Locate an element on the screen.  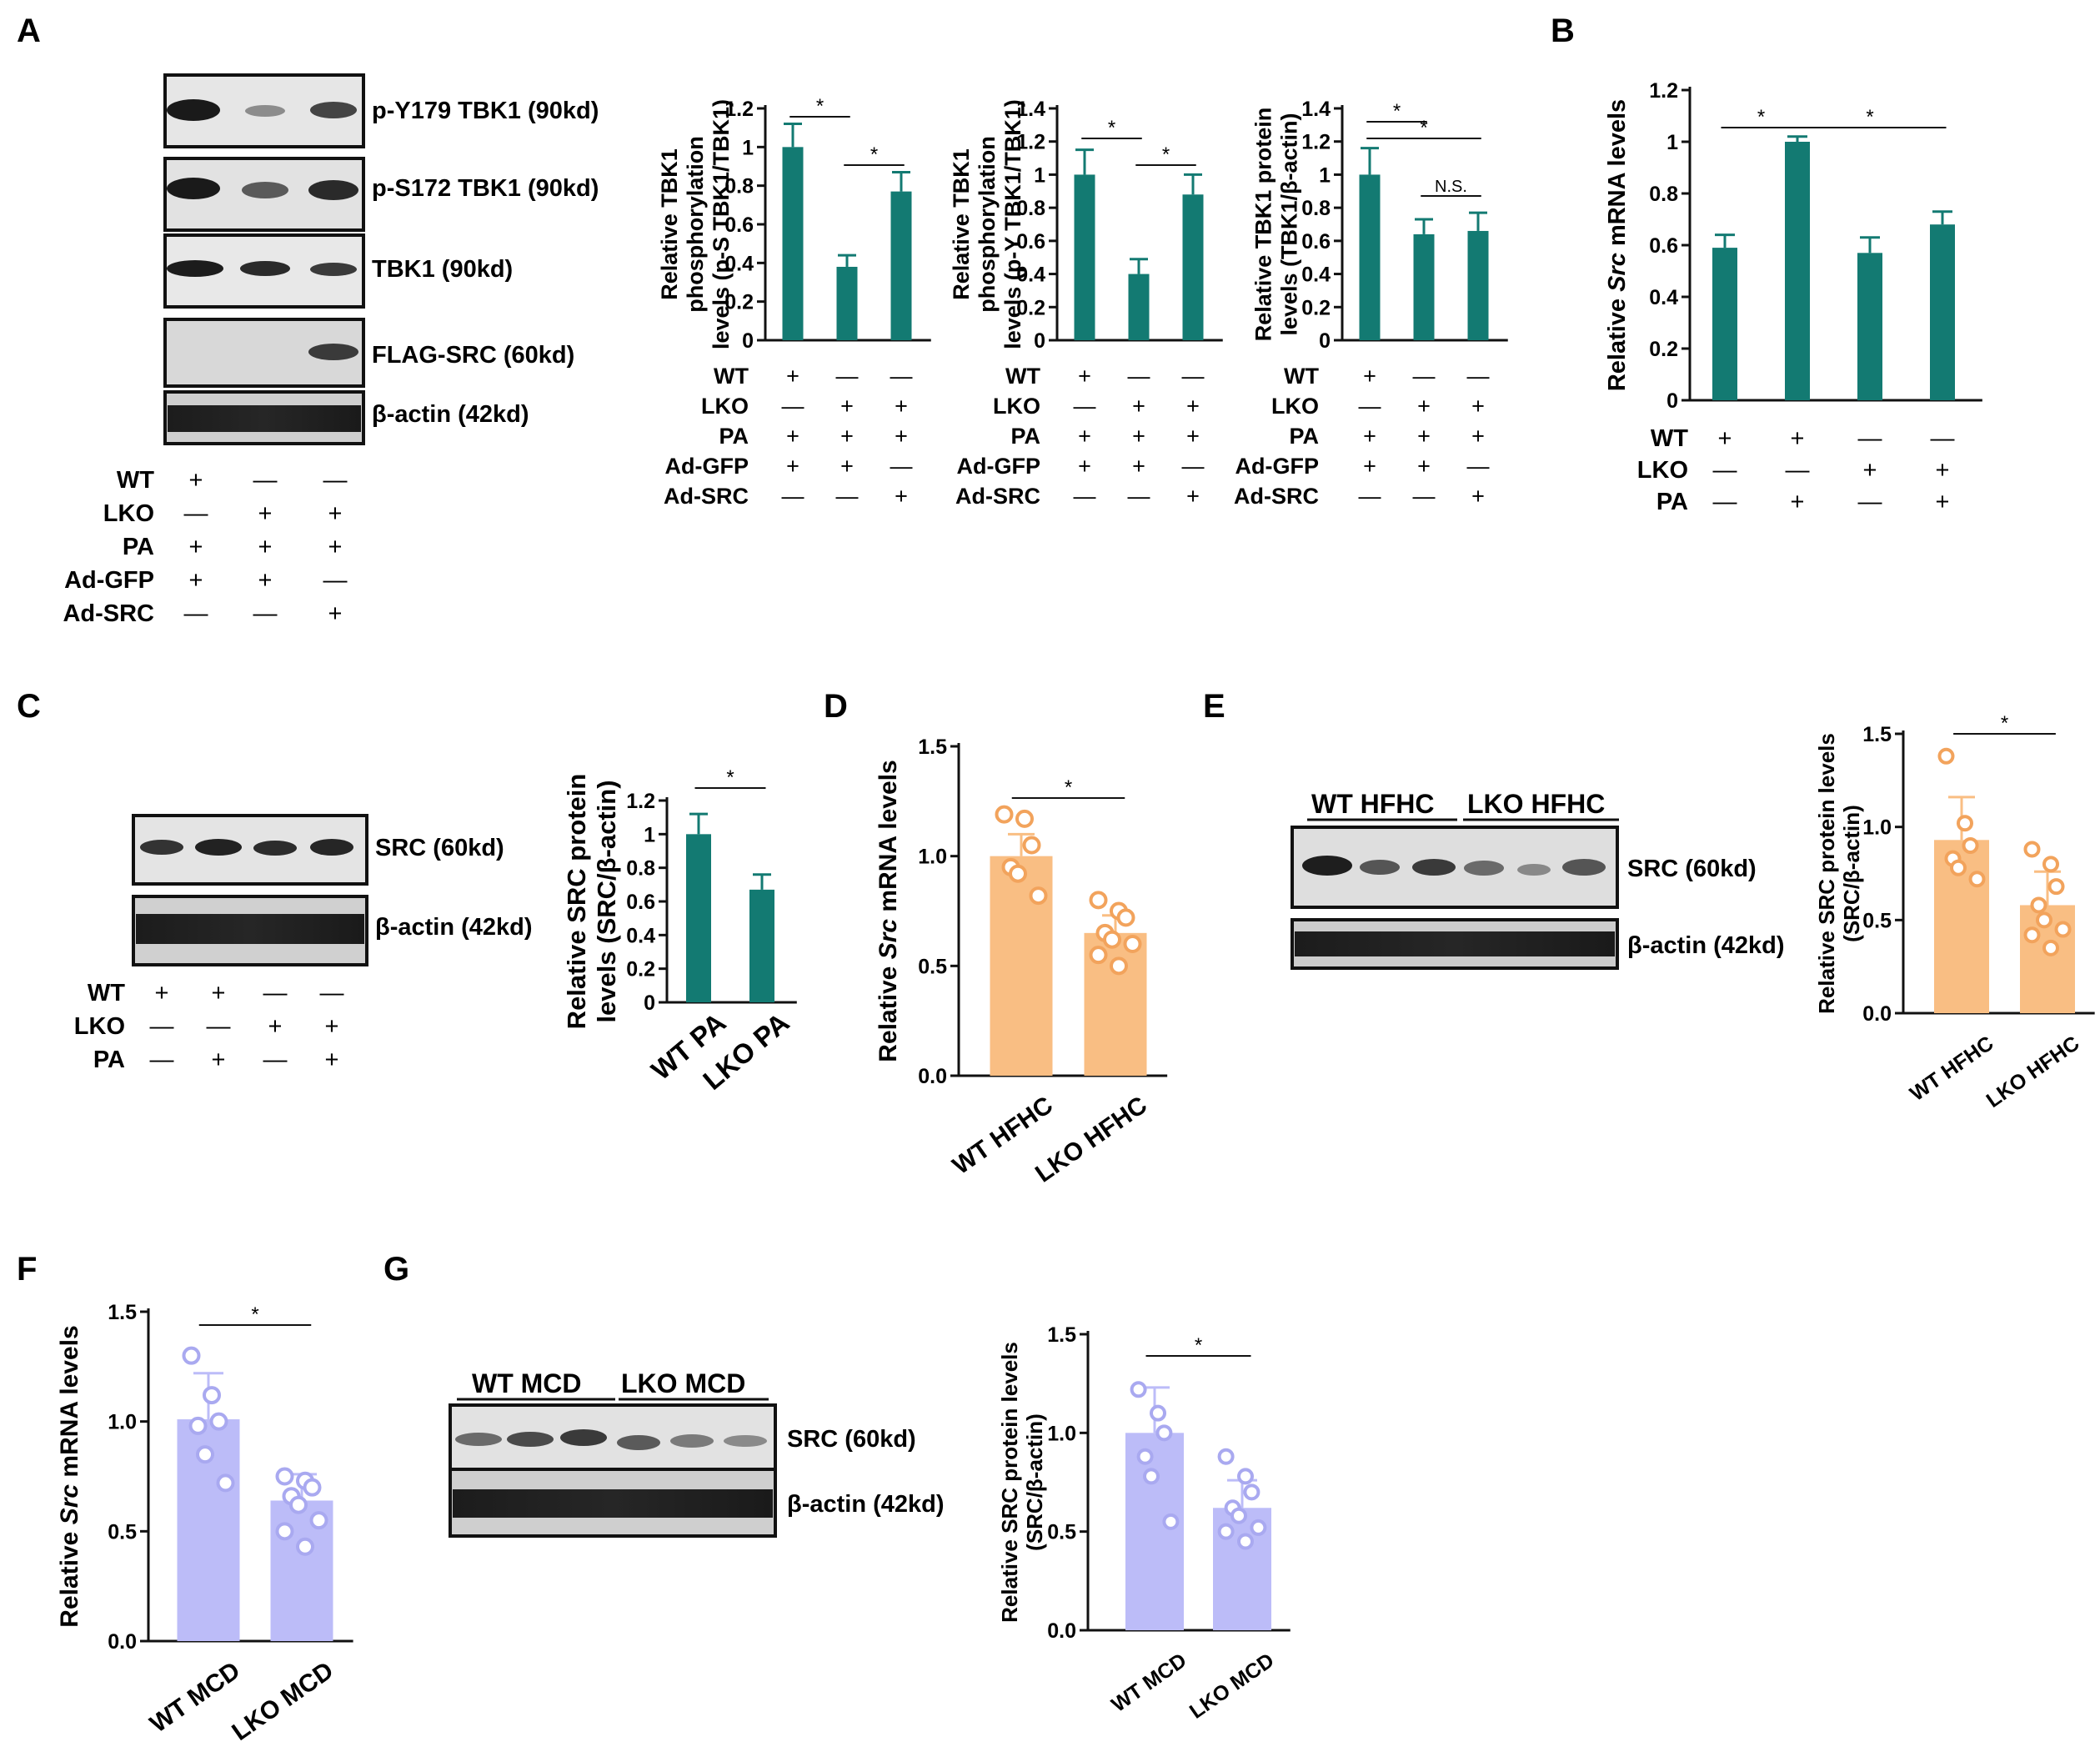
y-tick-label: 1.0 is located at coordinates (122, 1422).